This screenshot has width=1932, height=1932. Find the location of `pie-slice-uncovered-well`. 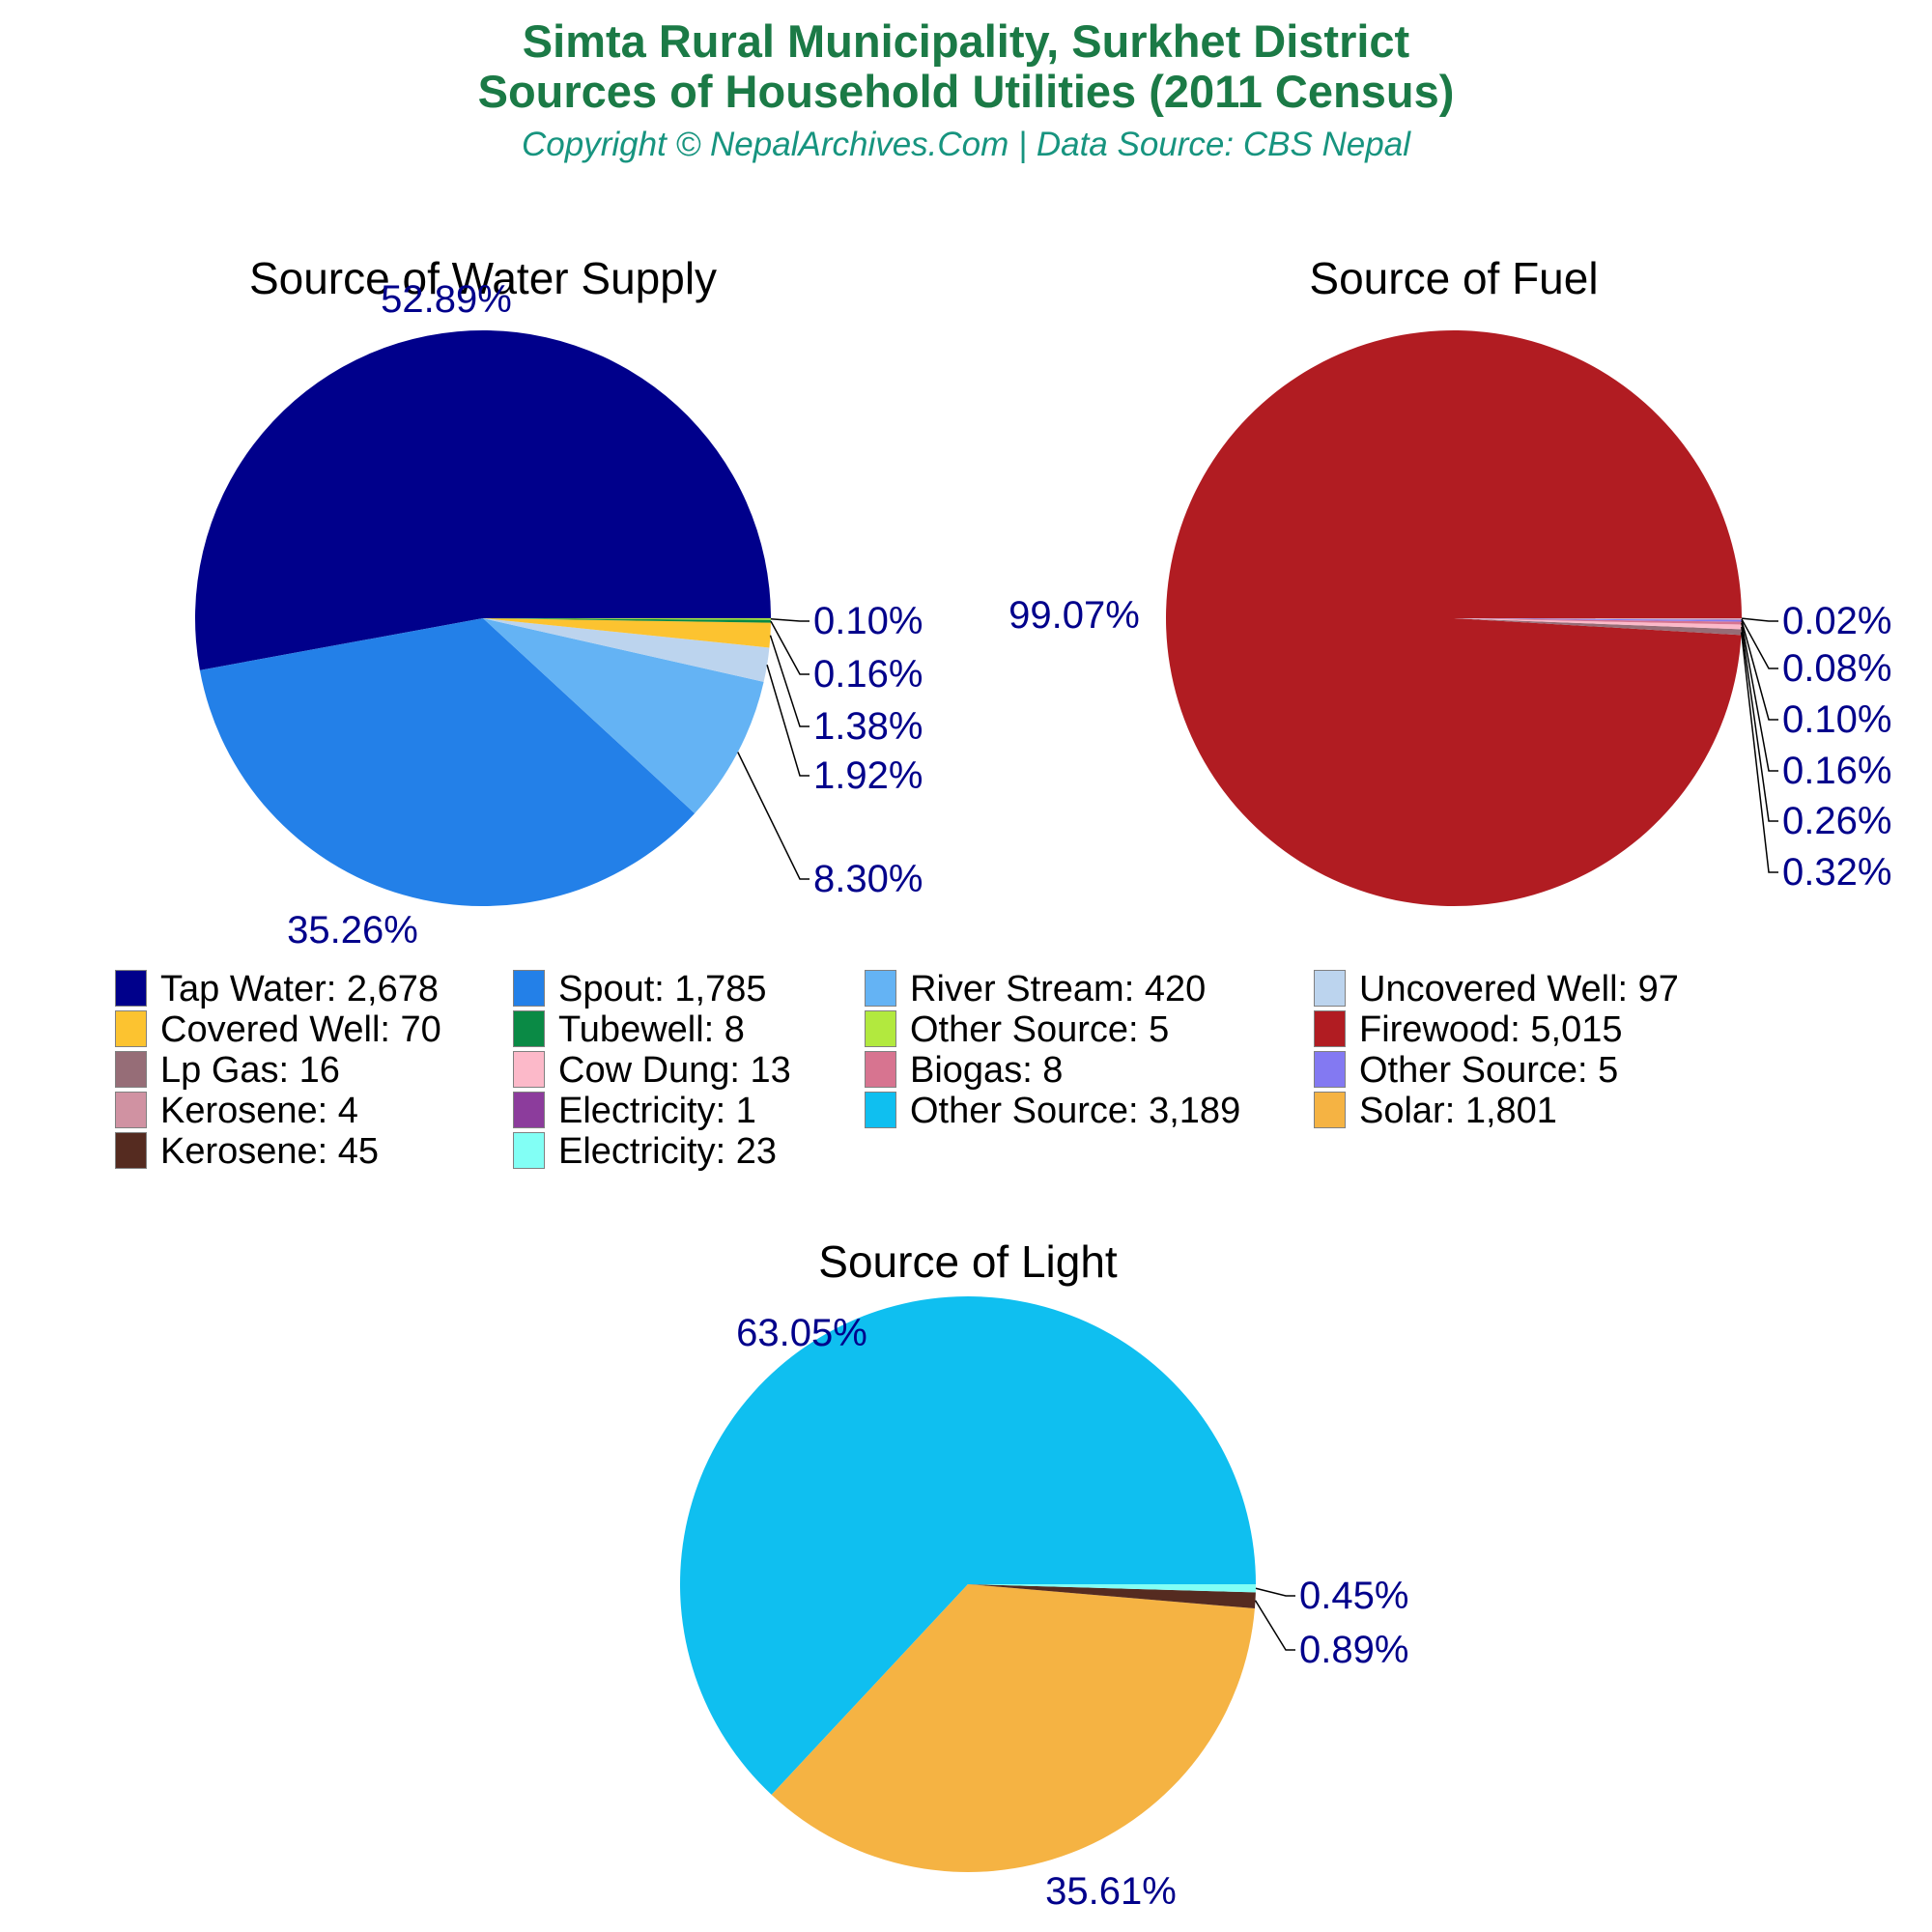

pie-slice-uncovered-well is located at coordinates (626, 650).